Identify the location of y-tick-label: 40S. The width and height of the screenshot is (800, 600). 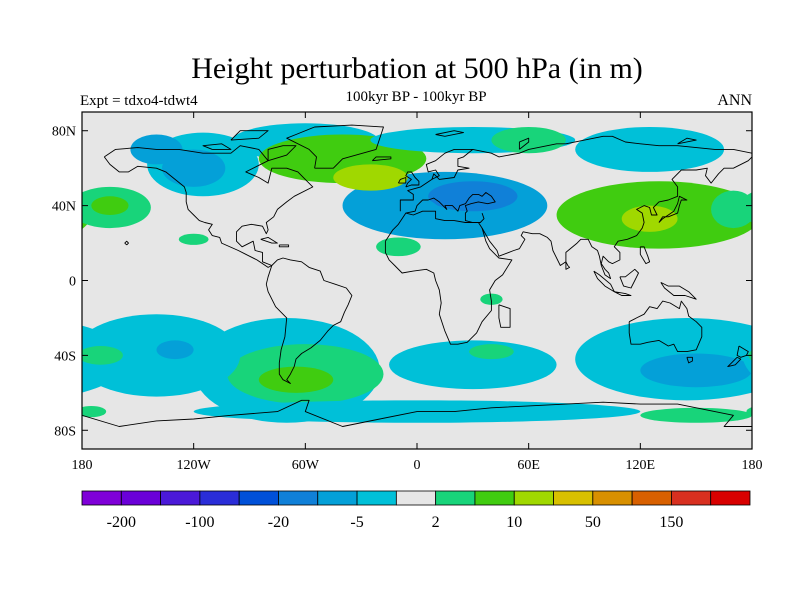
(65, 356).